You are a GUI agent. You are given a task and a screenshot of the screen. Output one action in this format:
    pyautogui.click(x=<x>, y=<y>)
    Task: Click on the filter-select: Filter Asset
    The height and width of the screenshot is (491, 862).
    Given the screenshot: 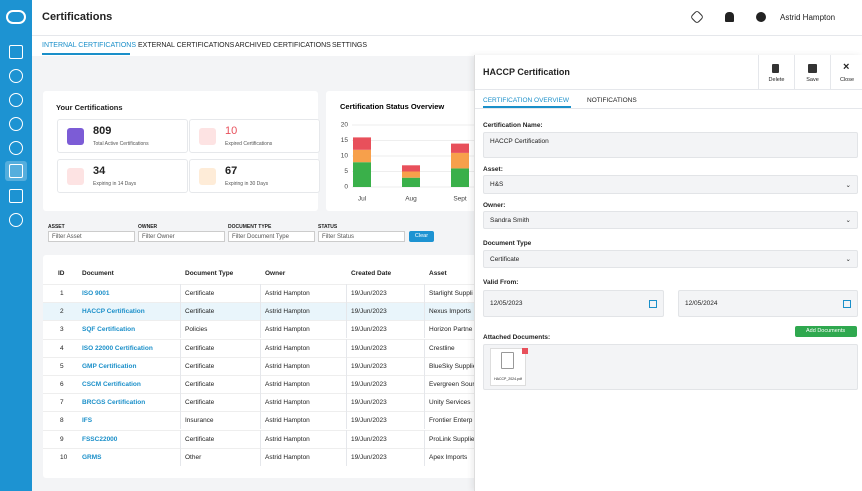 What is the action you would take?
    pyautogui.click(x=91, y=236)
    